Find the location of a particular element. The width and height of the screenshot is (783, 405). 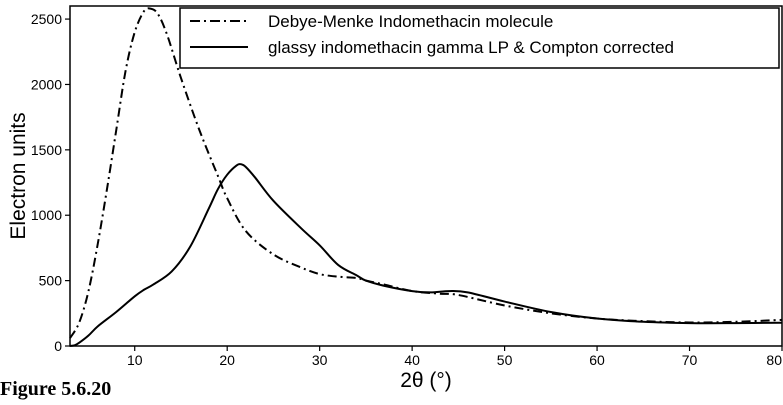

y-tick-label: 0 is located at coordinates (58, 346).